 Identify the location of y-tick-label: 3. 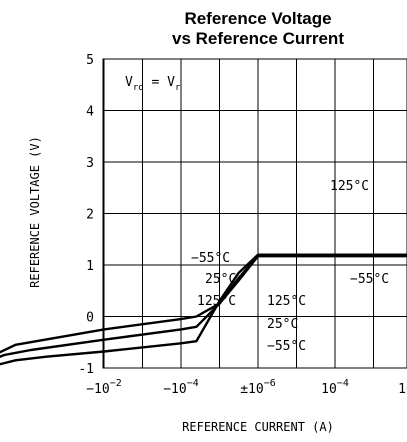
(90, 163).